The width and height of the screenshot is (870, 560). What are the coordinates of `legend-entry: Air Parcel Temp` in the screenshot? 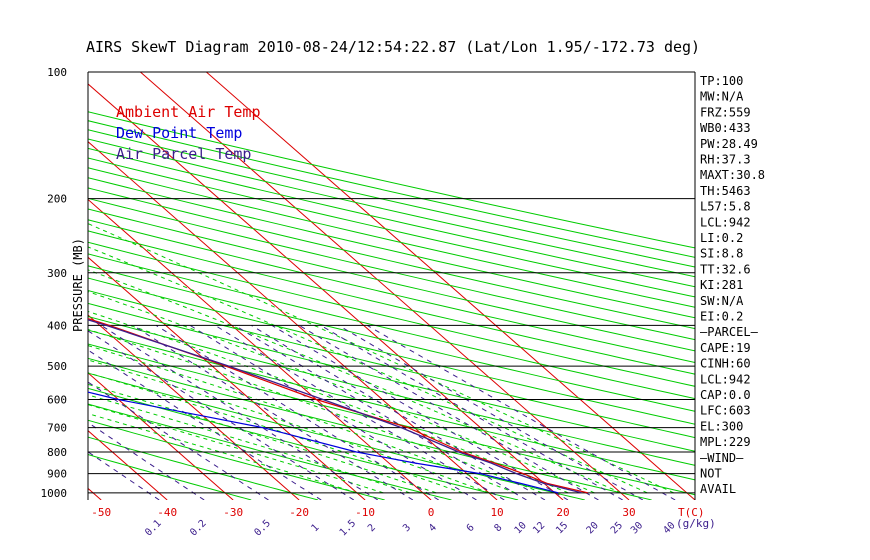 It's located at (183, 154).